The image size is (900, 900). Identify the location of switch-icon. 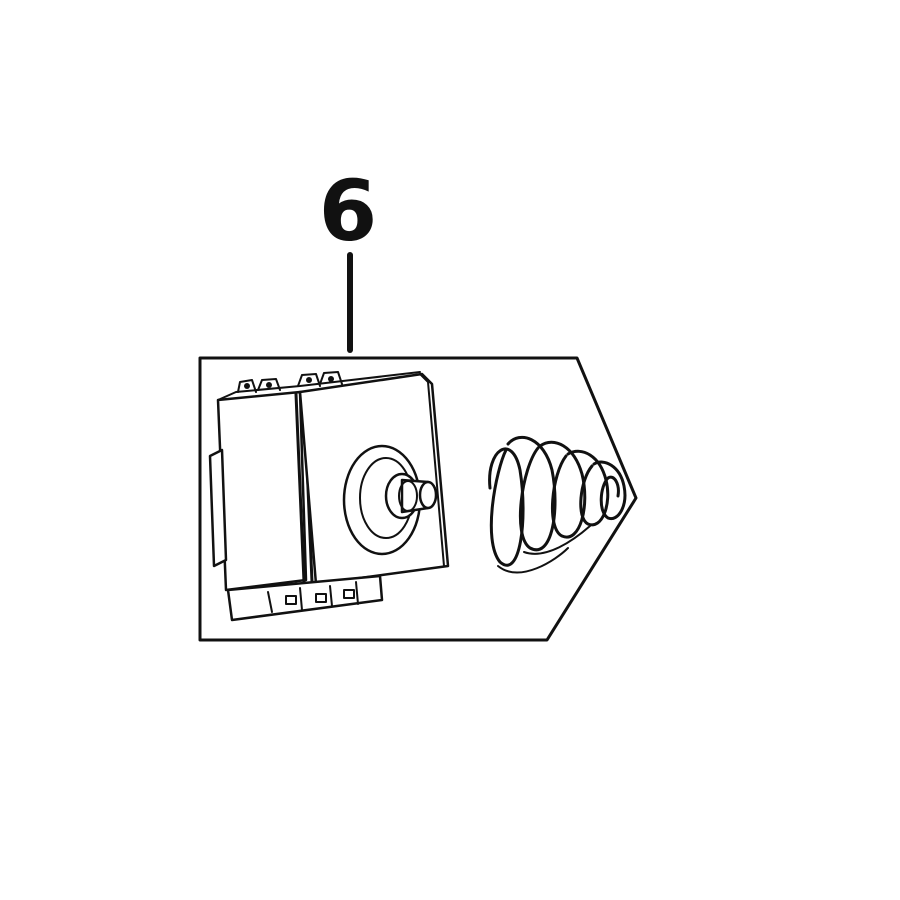
(329, 496).